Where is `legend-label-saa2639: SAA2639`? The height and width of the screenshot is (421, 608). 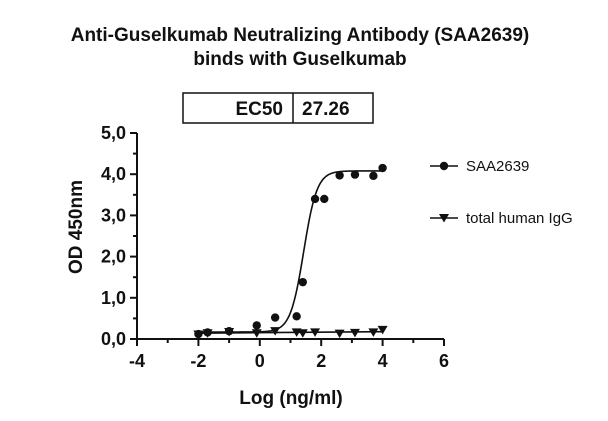
legend-label-saa2639: SAA2639 is located at coordinates (497, 166).